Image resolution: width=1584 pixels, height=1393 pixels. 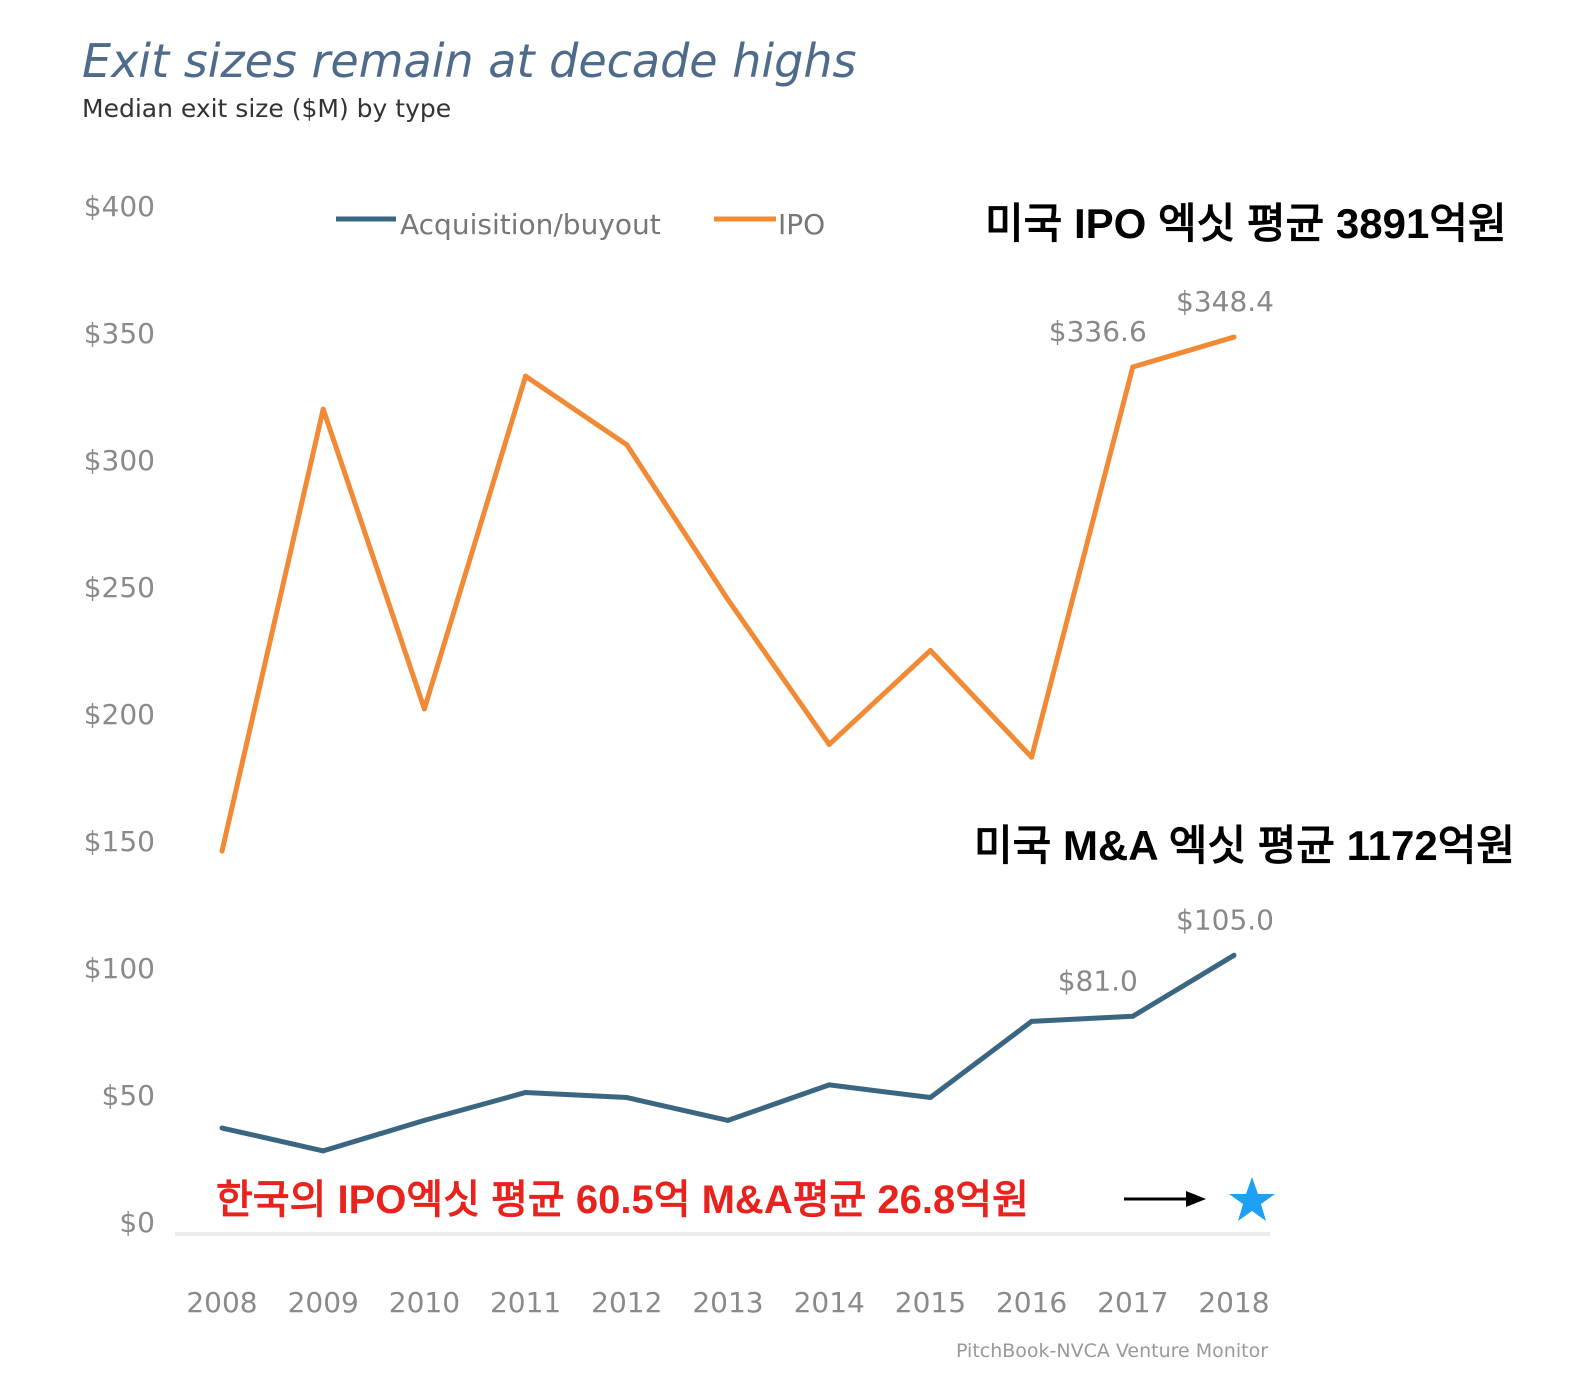 I want to click on star-icon, so click(x=1252, y=1199).